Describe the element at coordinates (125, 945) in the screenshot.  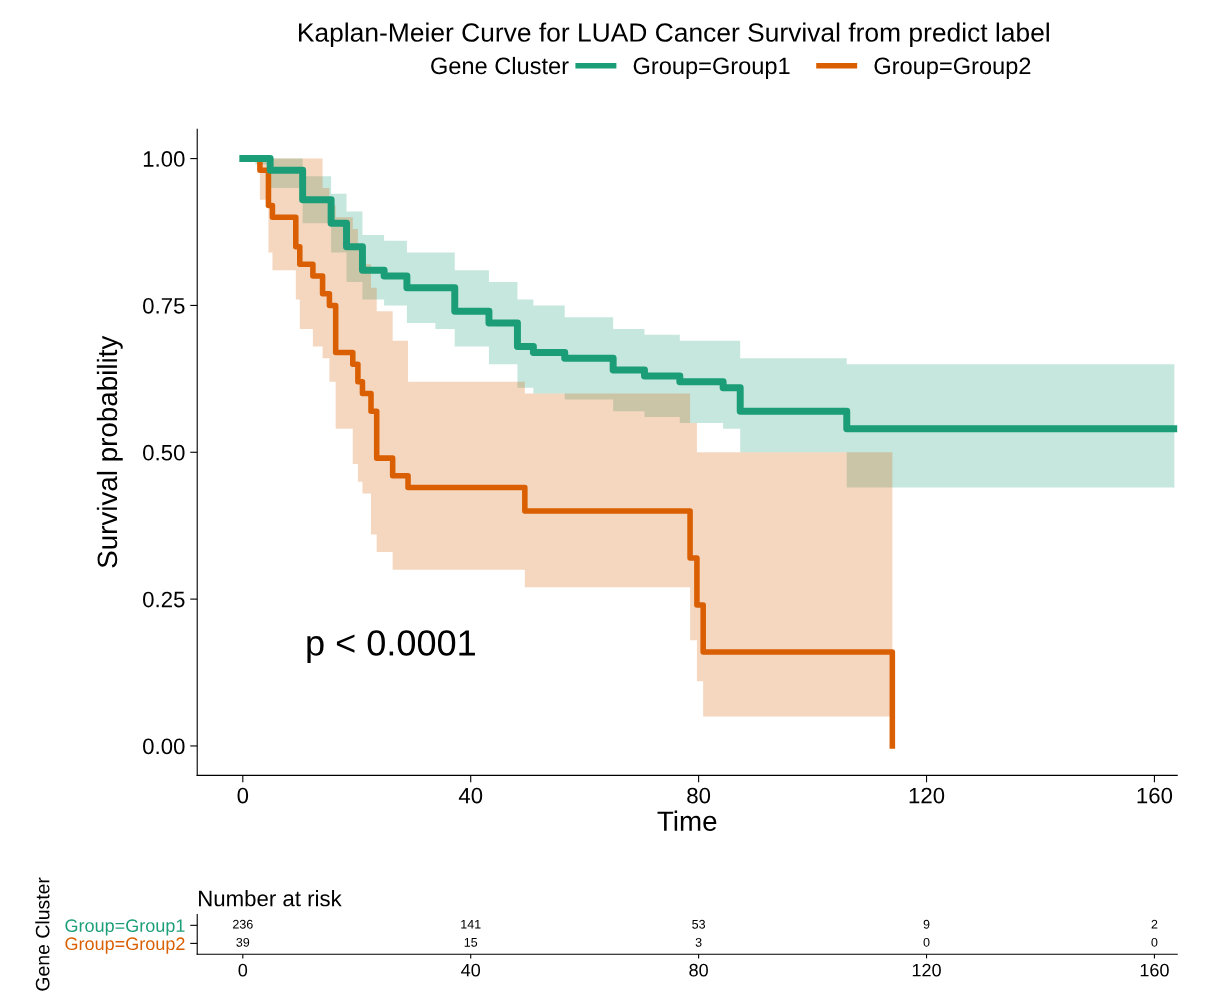
I see `y-tick-label: Group=Group2` at that location.